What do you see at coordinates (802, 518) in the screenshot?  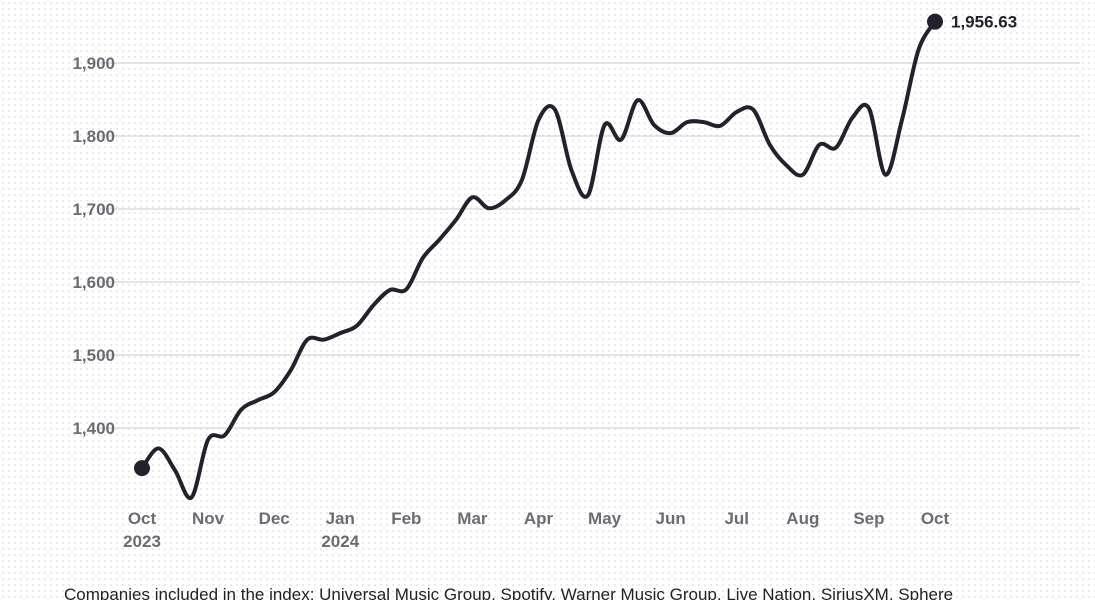 I see `x-tick-label: Aug` at bounding box center [802, 518].